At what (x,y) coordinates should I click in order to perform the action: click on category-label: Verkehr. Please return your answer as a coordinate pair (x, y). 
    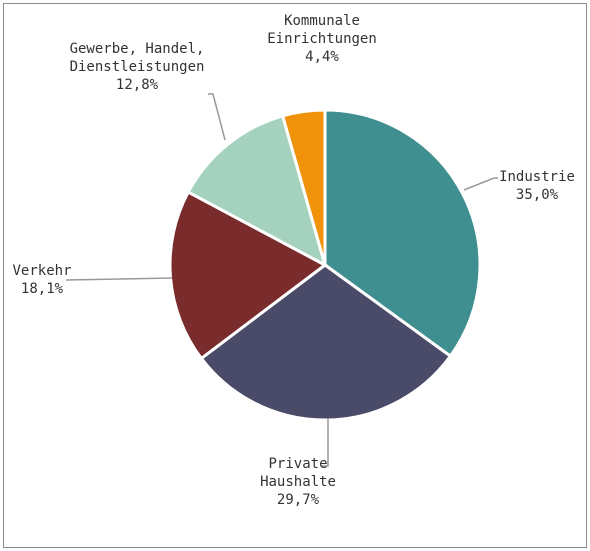
    Looking at the image, I should click on (42, 271).